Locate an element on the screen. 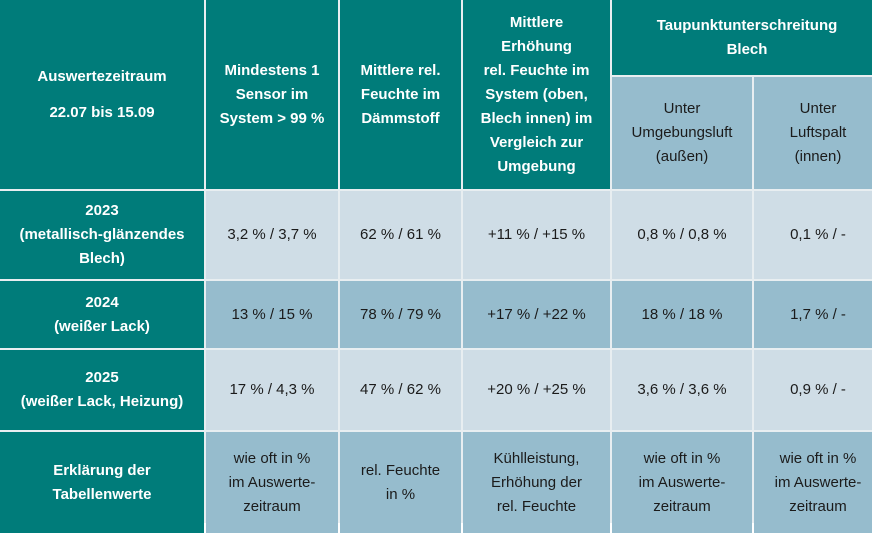 The image size is (872, 533). header-ambient: Unter Umgebungsluft (außen) is located at coordinates (682, 133).